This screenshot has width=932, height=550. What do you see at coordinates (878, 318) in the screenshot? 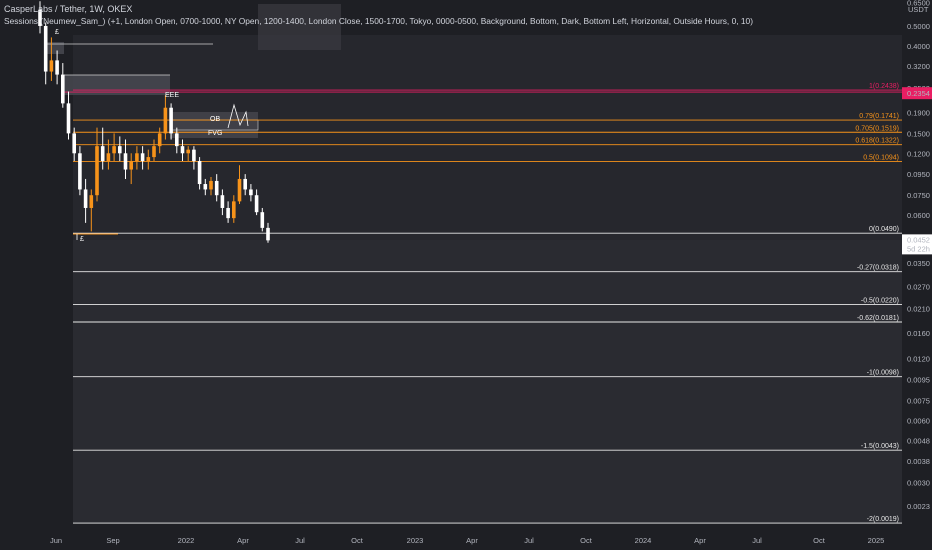
I see `fib-label: -0.62(0.0181)` at bounding box center [878, 318].